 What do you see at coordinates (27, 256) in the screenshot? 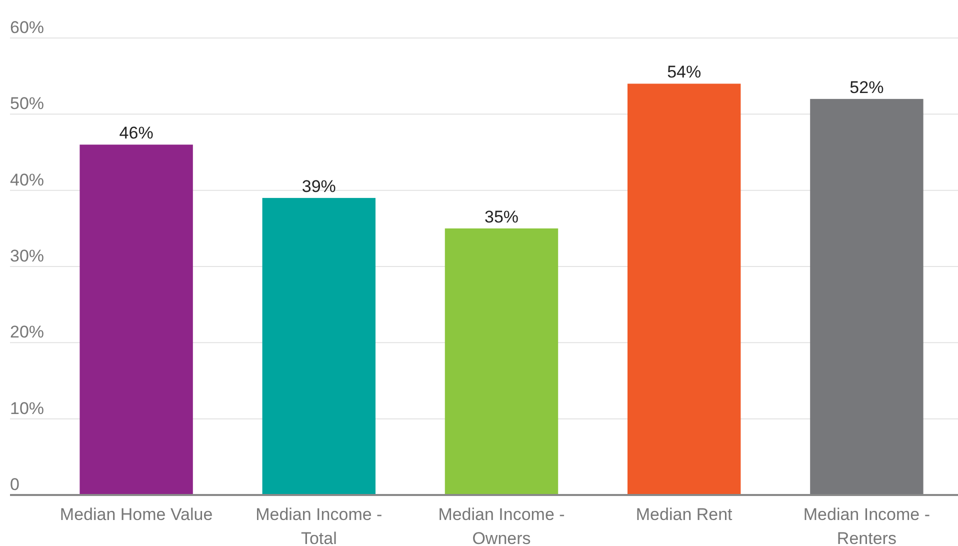
I see `y-tick-label: 30%` at bounding box center [27, 256].